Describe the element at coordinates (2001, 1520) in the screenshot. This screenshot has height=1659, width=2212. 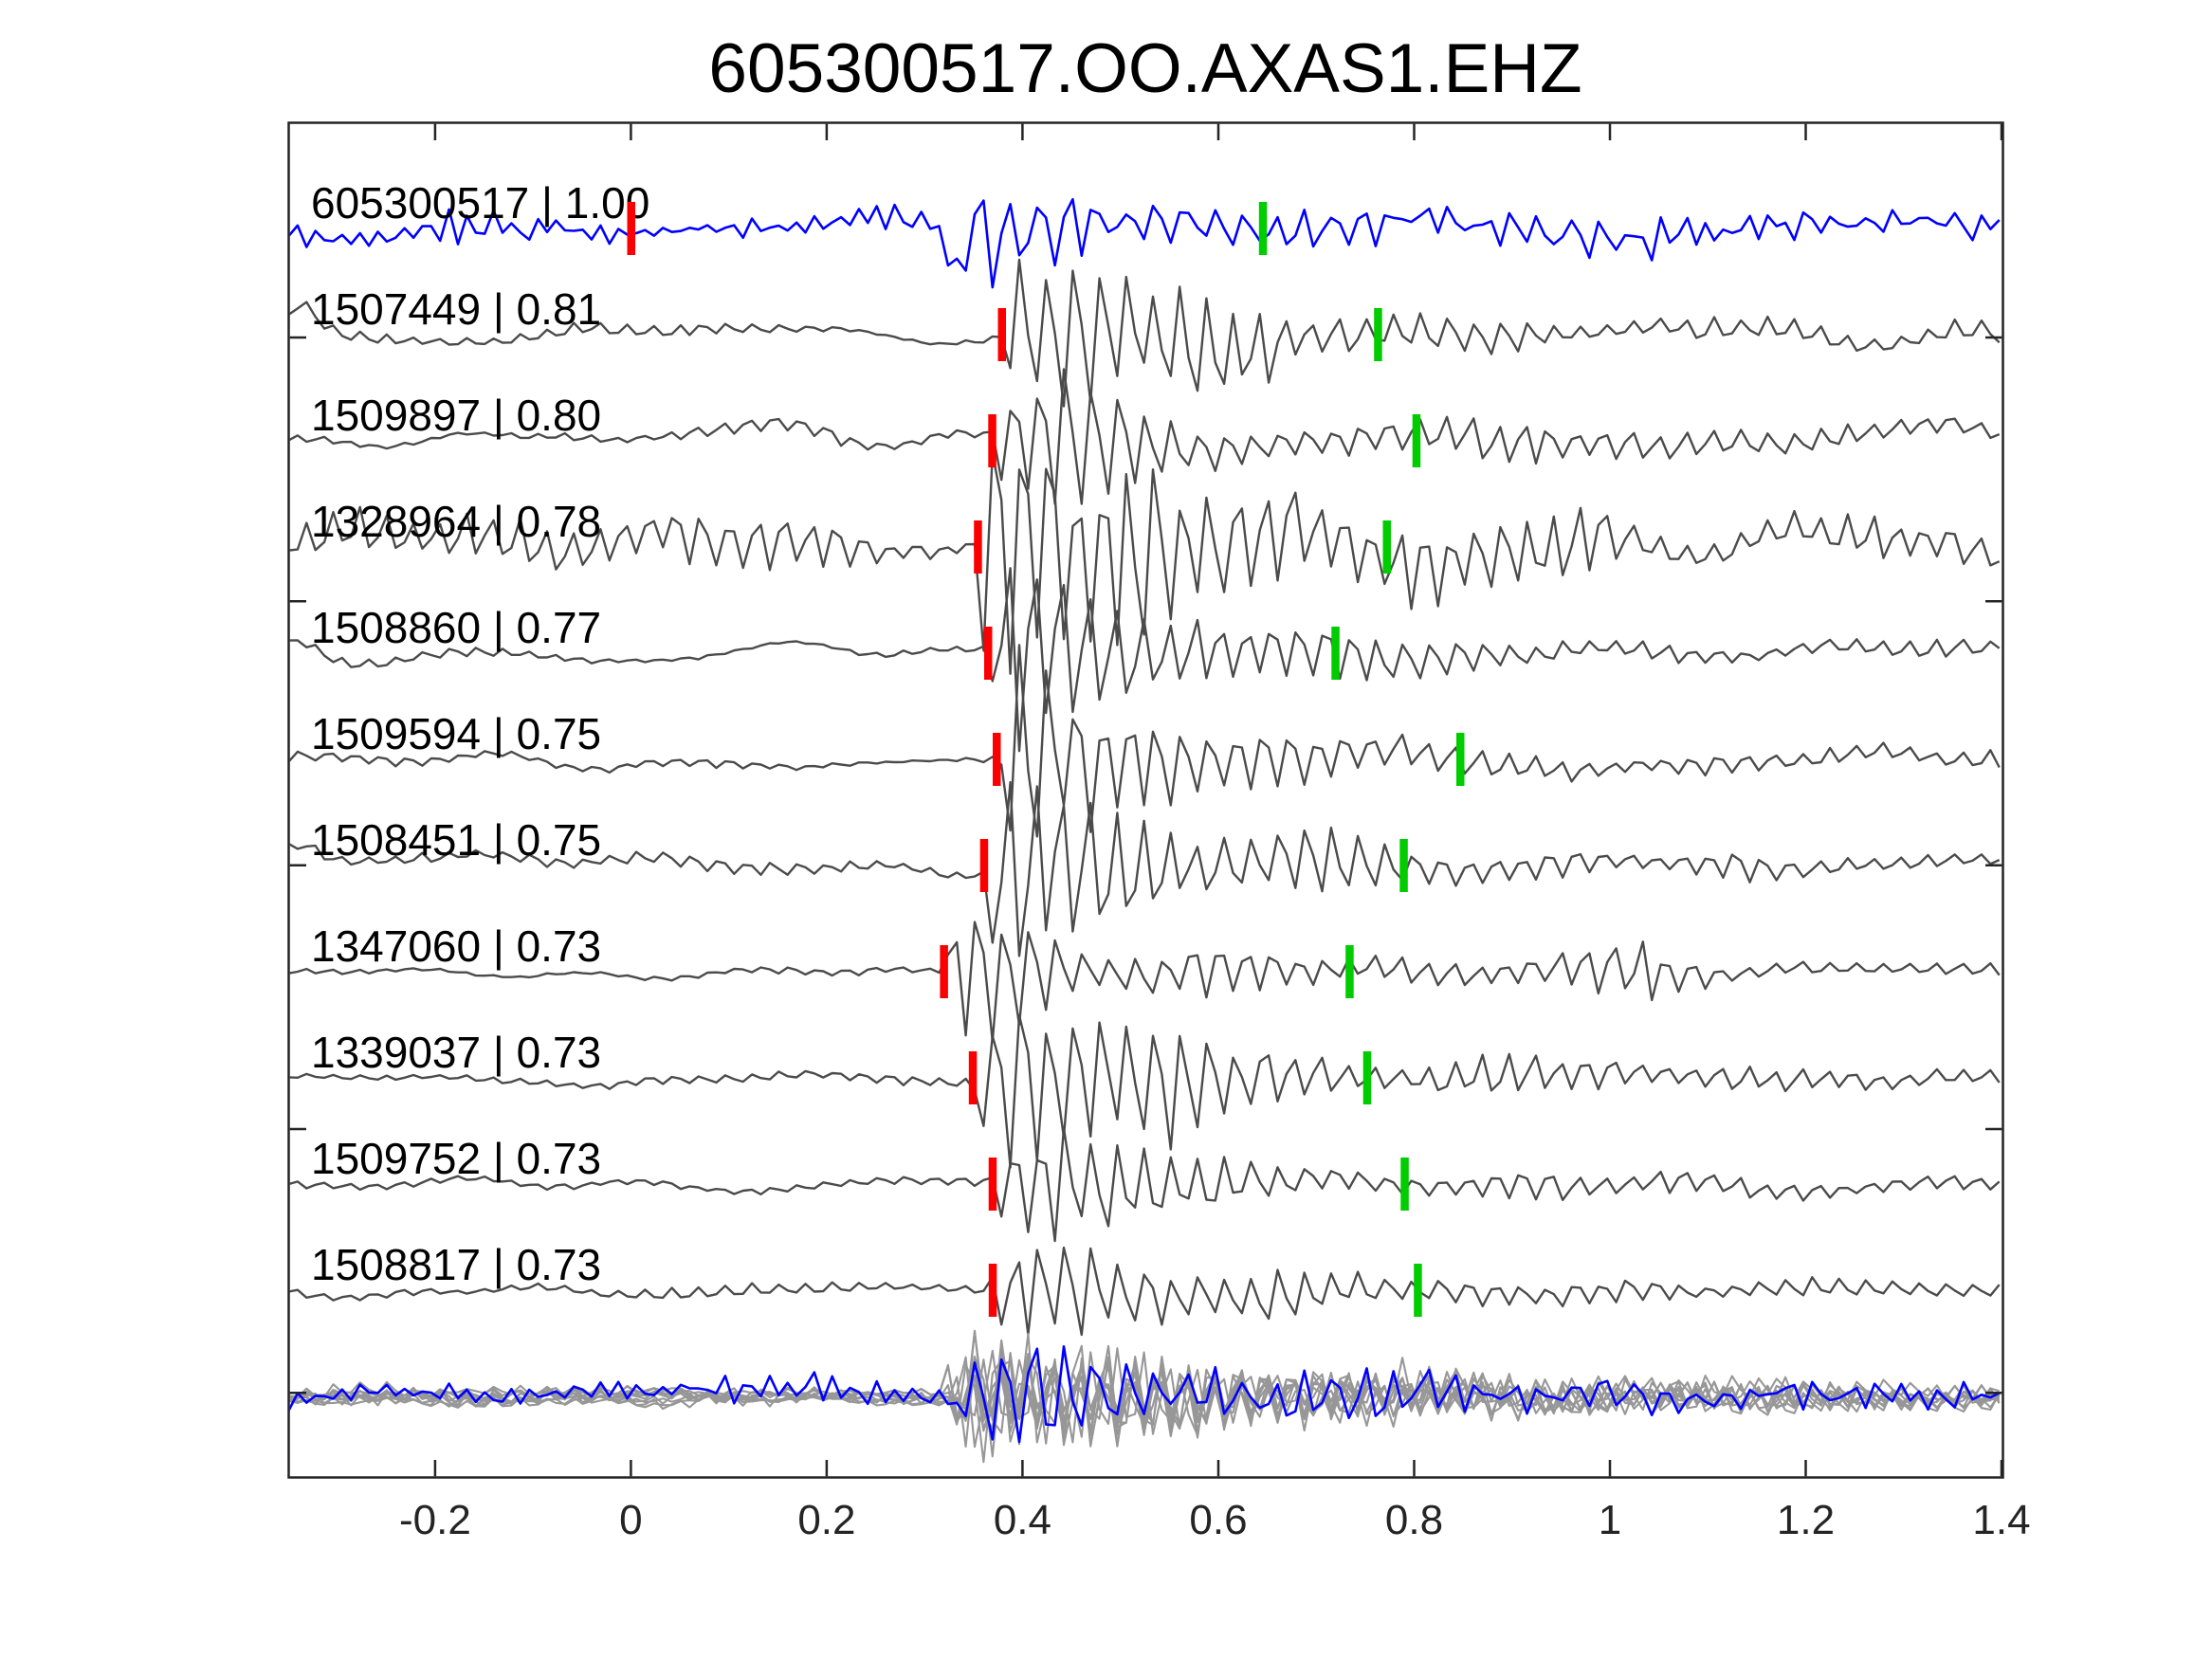
I see `svg-text: 1.4` at that location.